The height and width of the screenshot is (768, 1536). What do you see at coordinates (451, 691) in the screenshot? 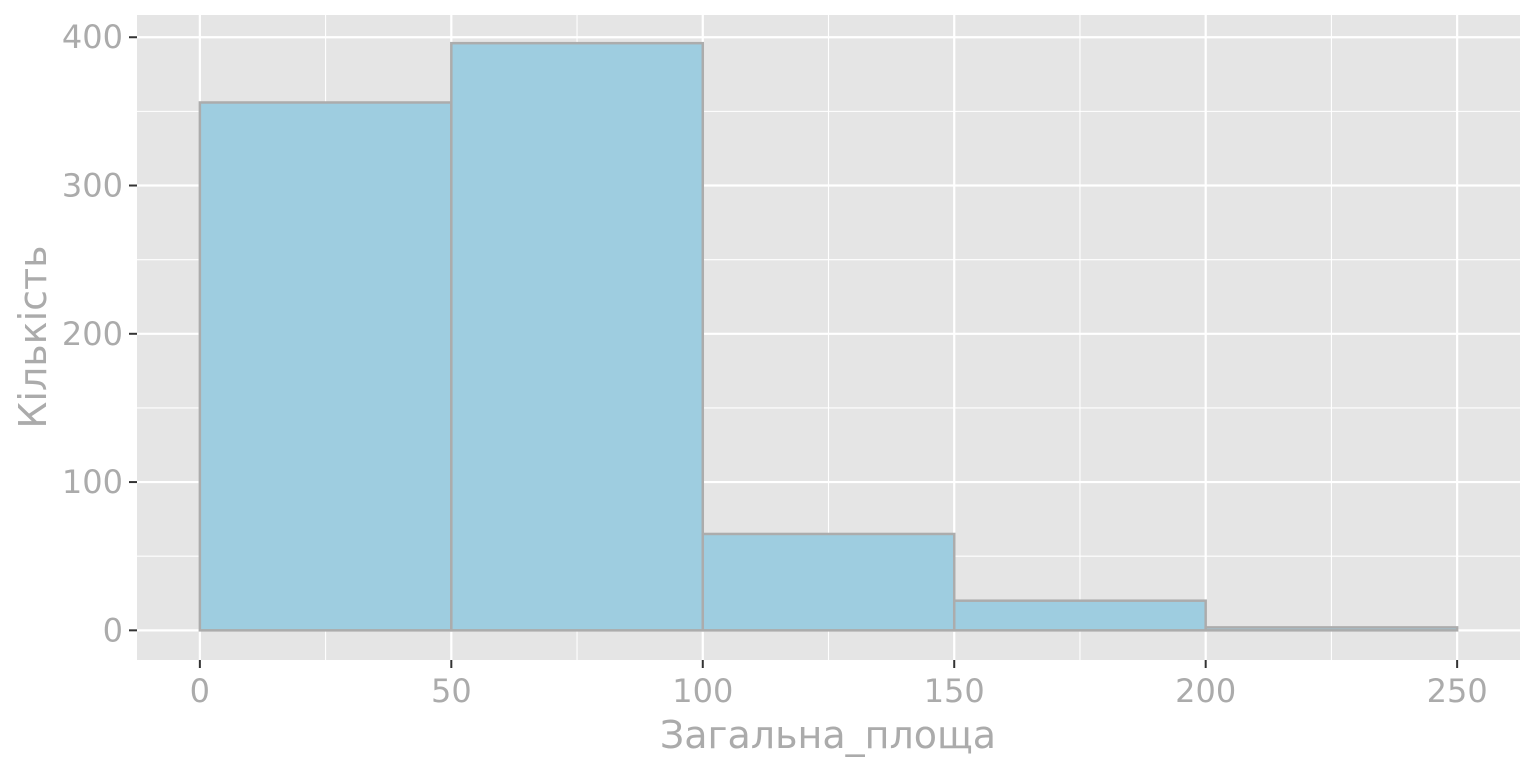
I see `x-tick-label: 50` at bounding box center [451, 691].